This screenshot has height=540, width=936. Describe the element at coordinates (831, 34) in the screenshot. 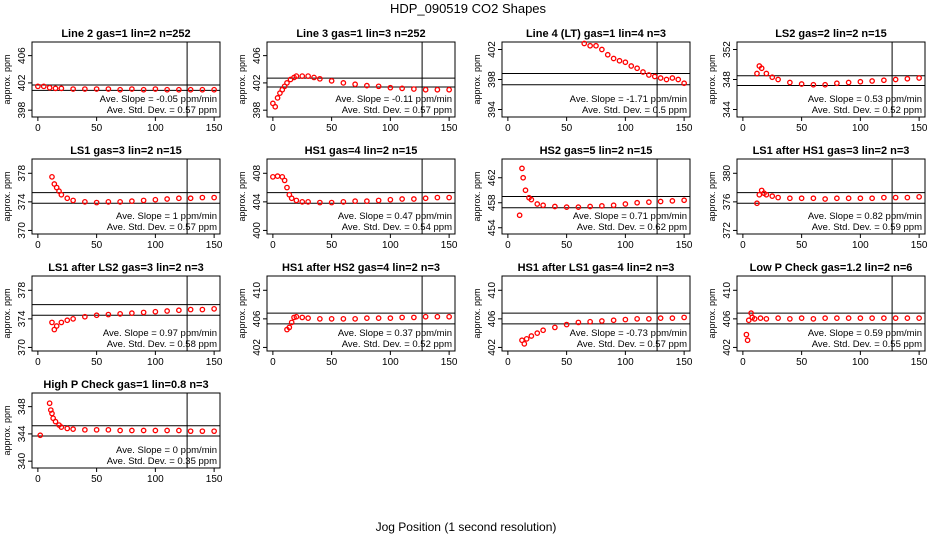

I see `panel-title: LS2 gas=2 lin=2 n=15` at that location.